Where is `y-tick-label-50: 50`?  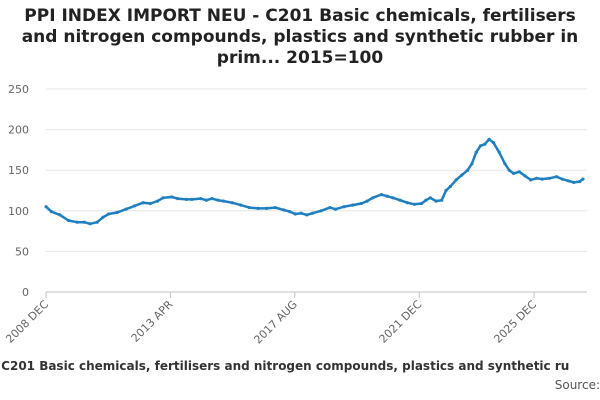
y-tick-label-50: 50 is located at coordinates (22, 251).